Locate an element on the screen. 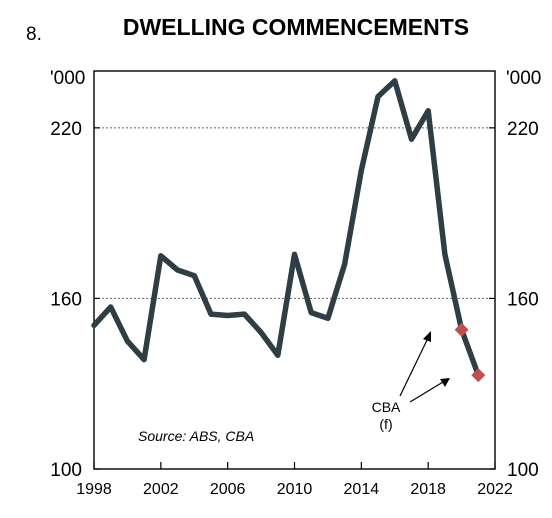 The width and height of the screenshot is (552, 518). x-tick-label: 2014 is located at coordinates (362, 489).